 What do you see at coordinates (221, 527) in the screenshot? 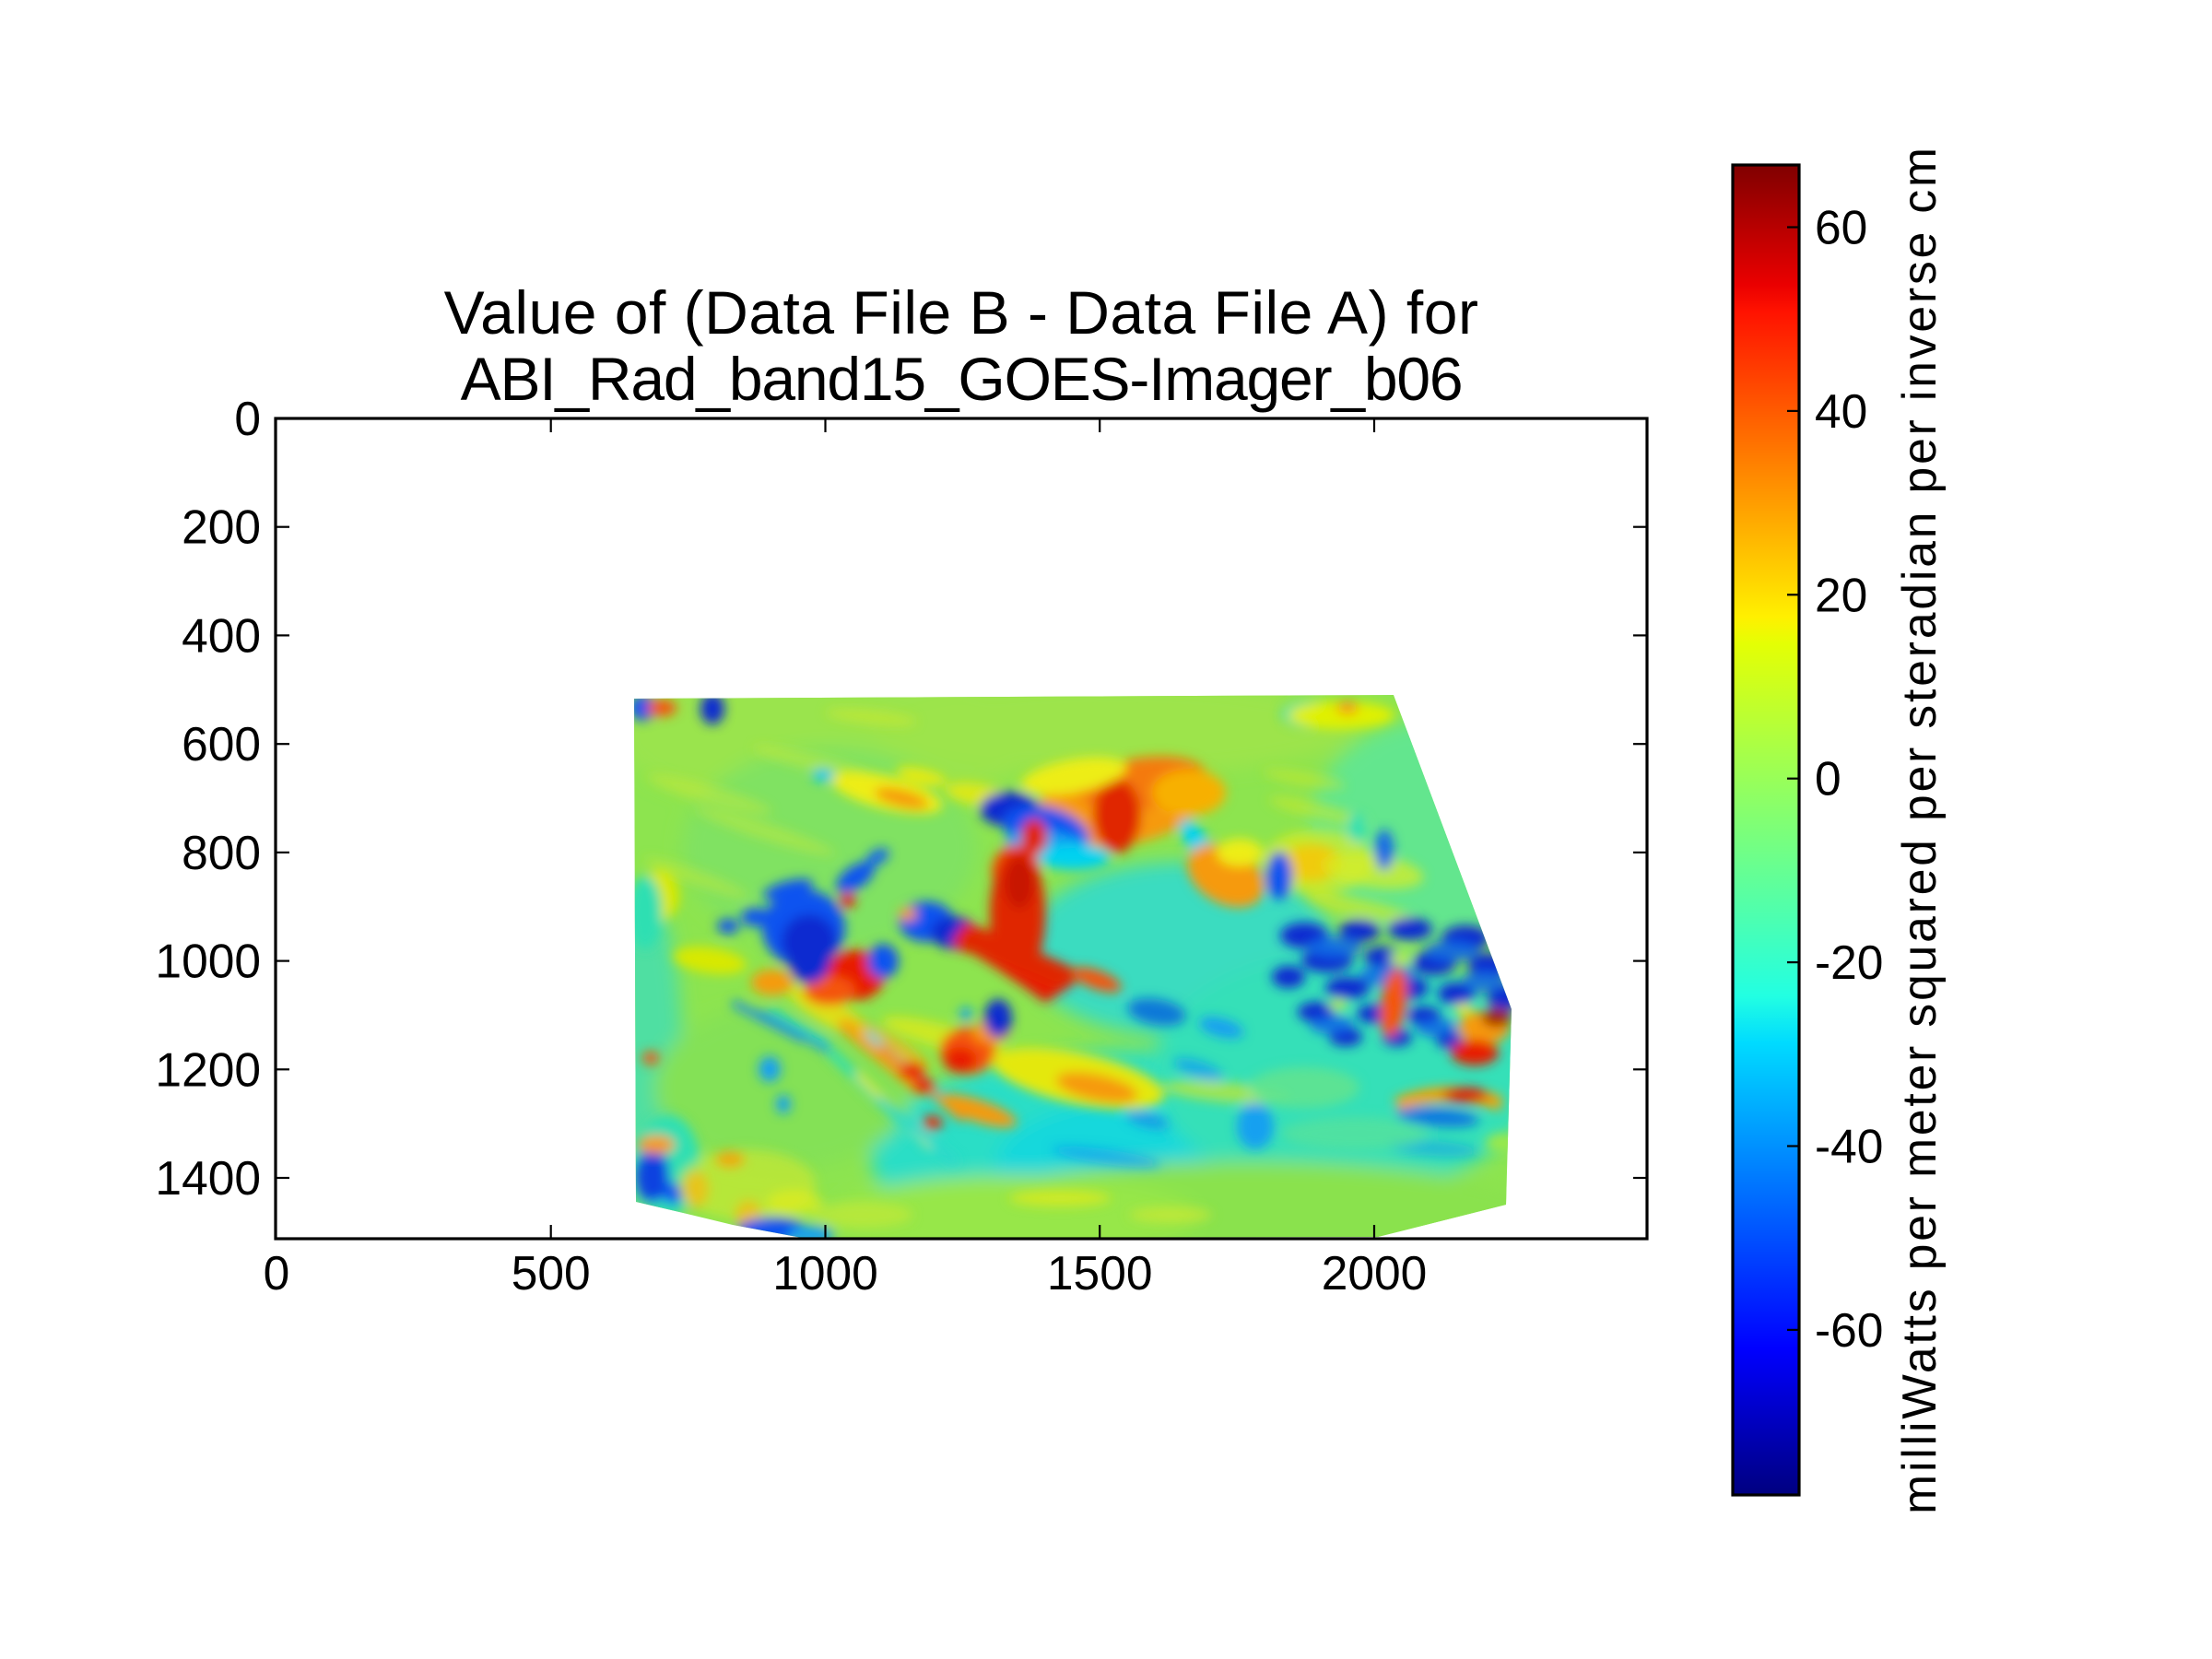
I see `svg-text: 200` at bounding box center [221, 527].